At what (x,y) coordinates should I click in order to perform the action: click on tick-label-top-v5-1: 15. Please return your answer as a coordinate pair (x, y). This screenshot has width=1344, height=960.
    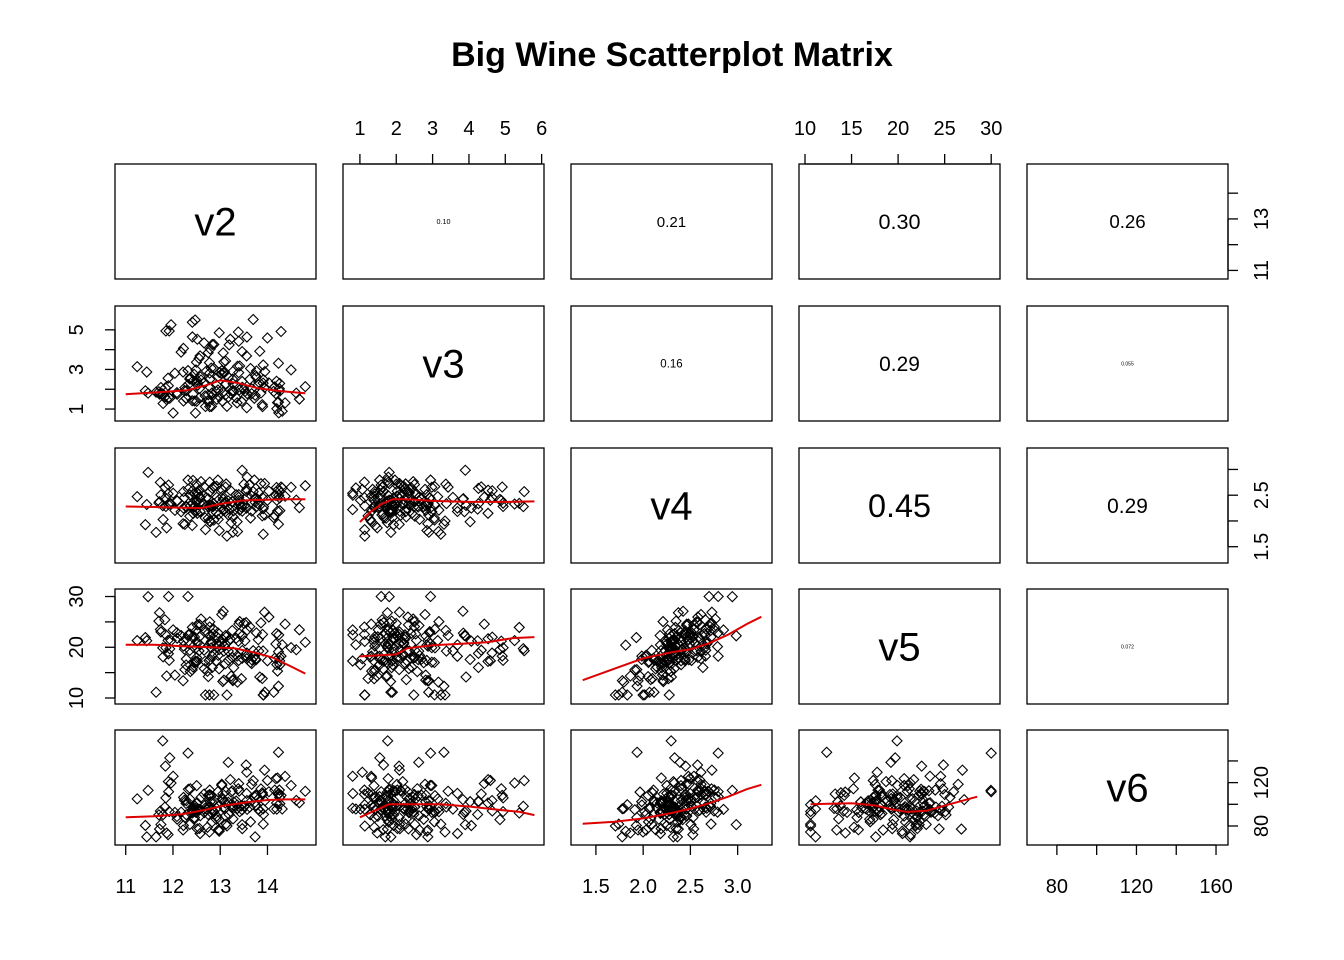
    Looking at the image, I should click on (851, 129).